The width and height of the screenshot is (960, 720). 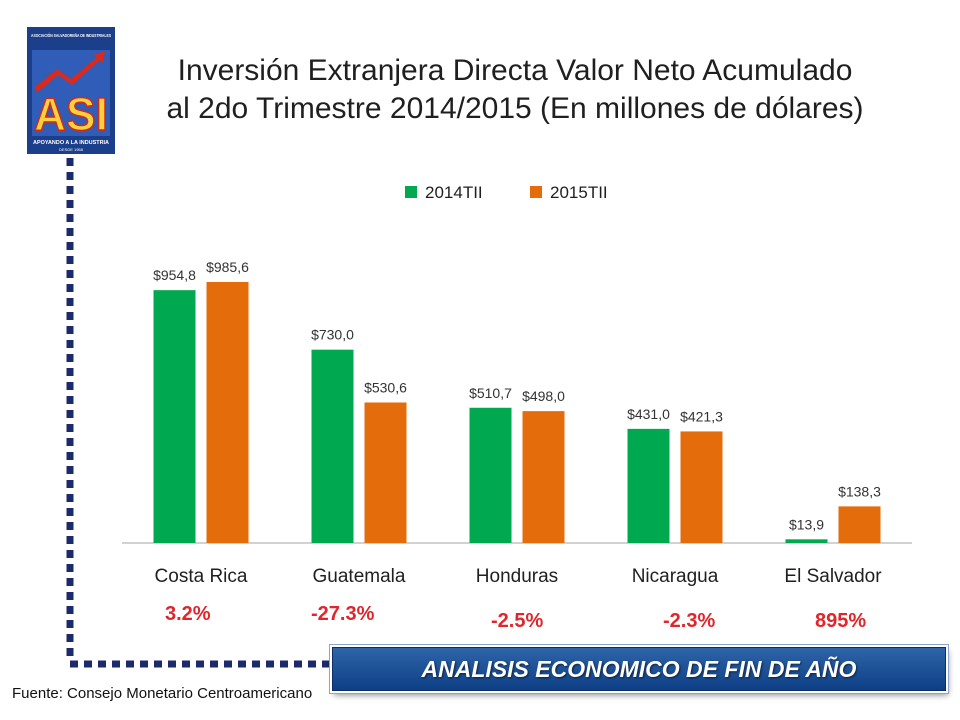 I want to click on data-label-el-salvador-2014TII: $13,9, so click(x=806, y=524).